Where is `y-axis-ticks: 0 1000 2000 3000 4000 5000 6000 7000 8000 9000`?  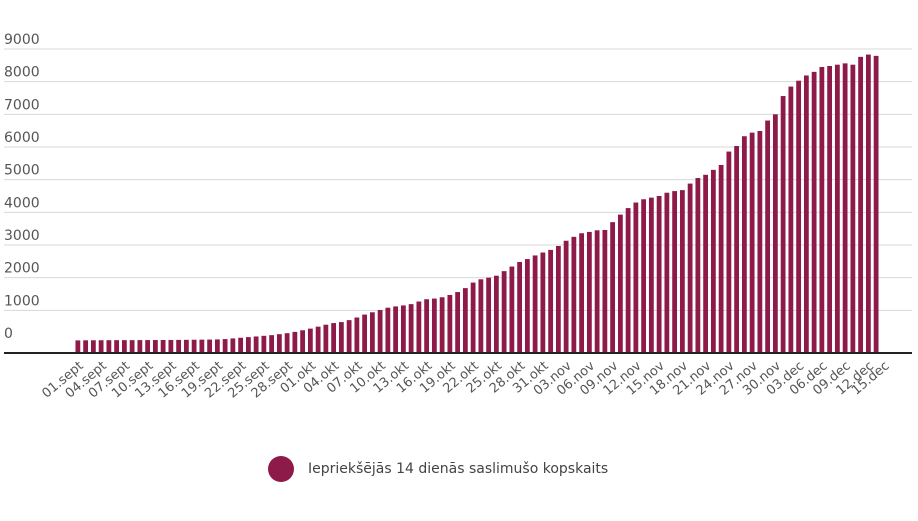 y-axis-ticks: 0 1000 2000 3000 4000 5000 6000 7000 8000 9000 is located at coordinates (22, 187).